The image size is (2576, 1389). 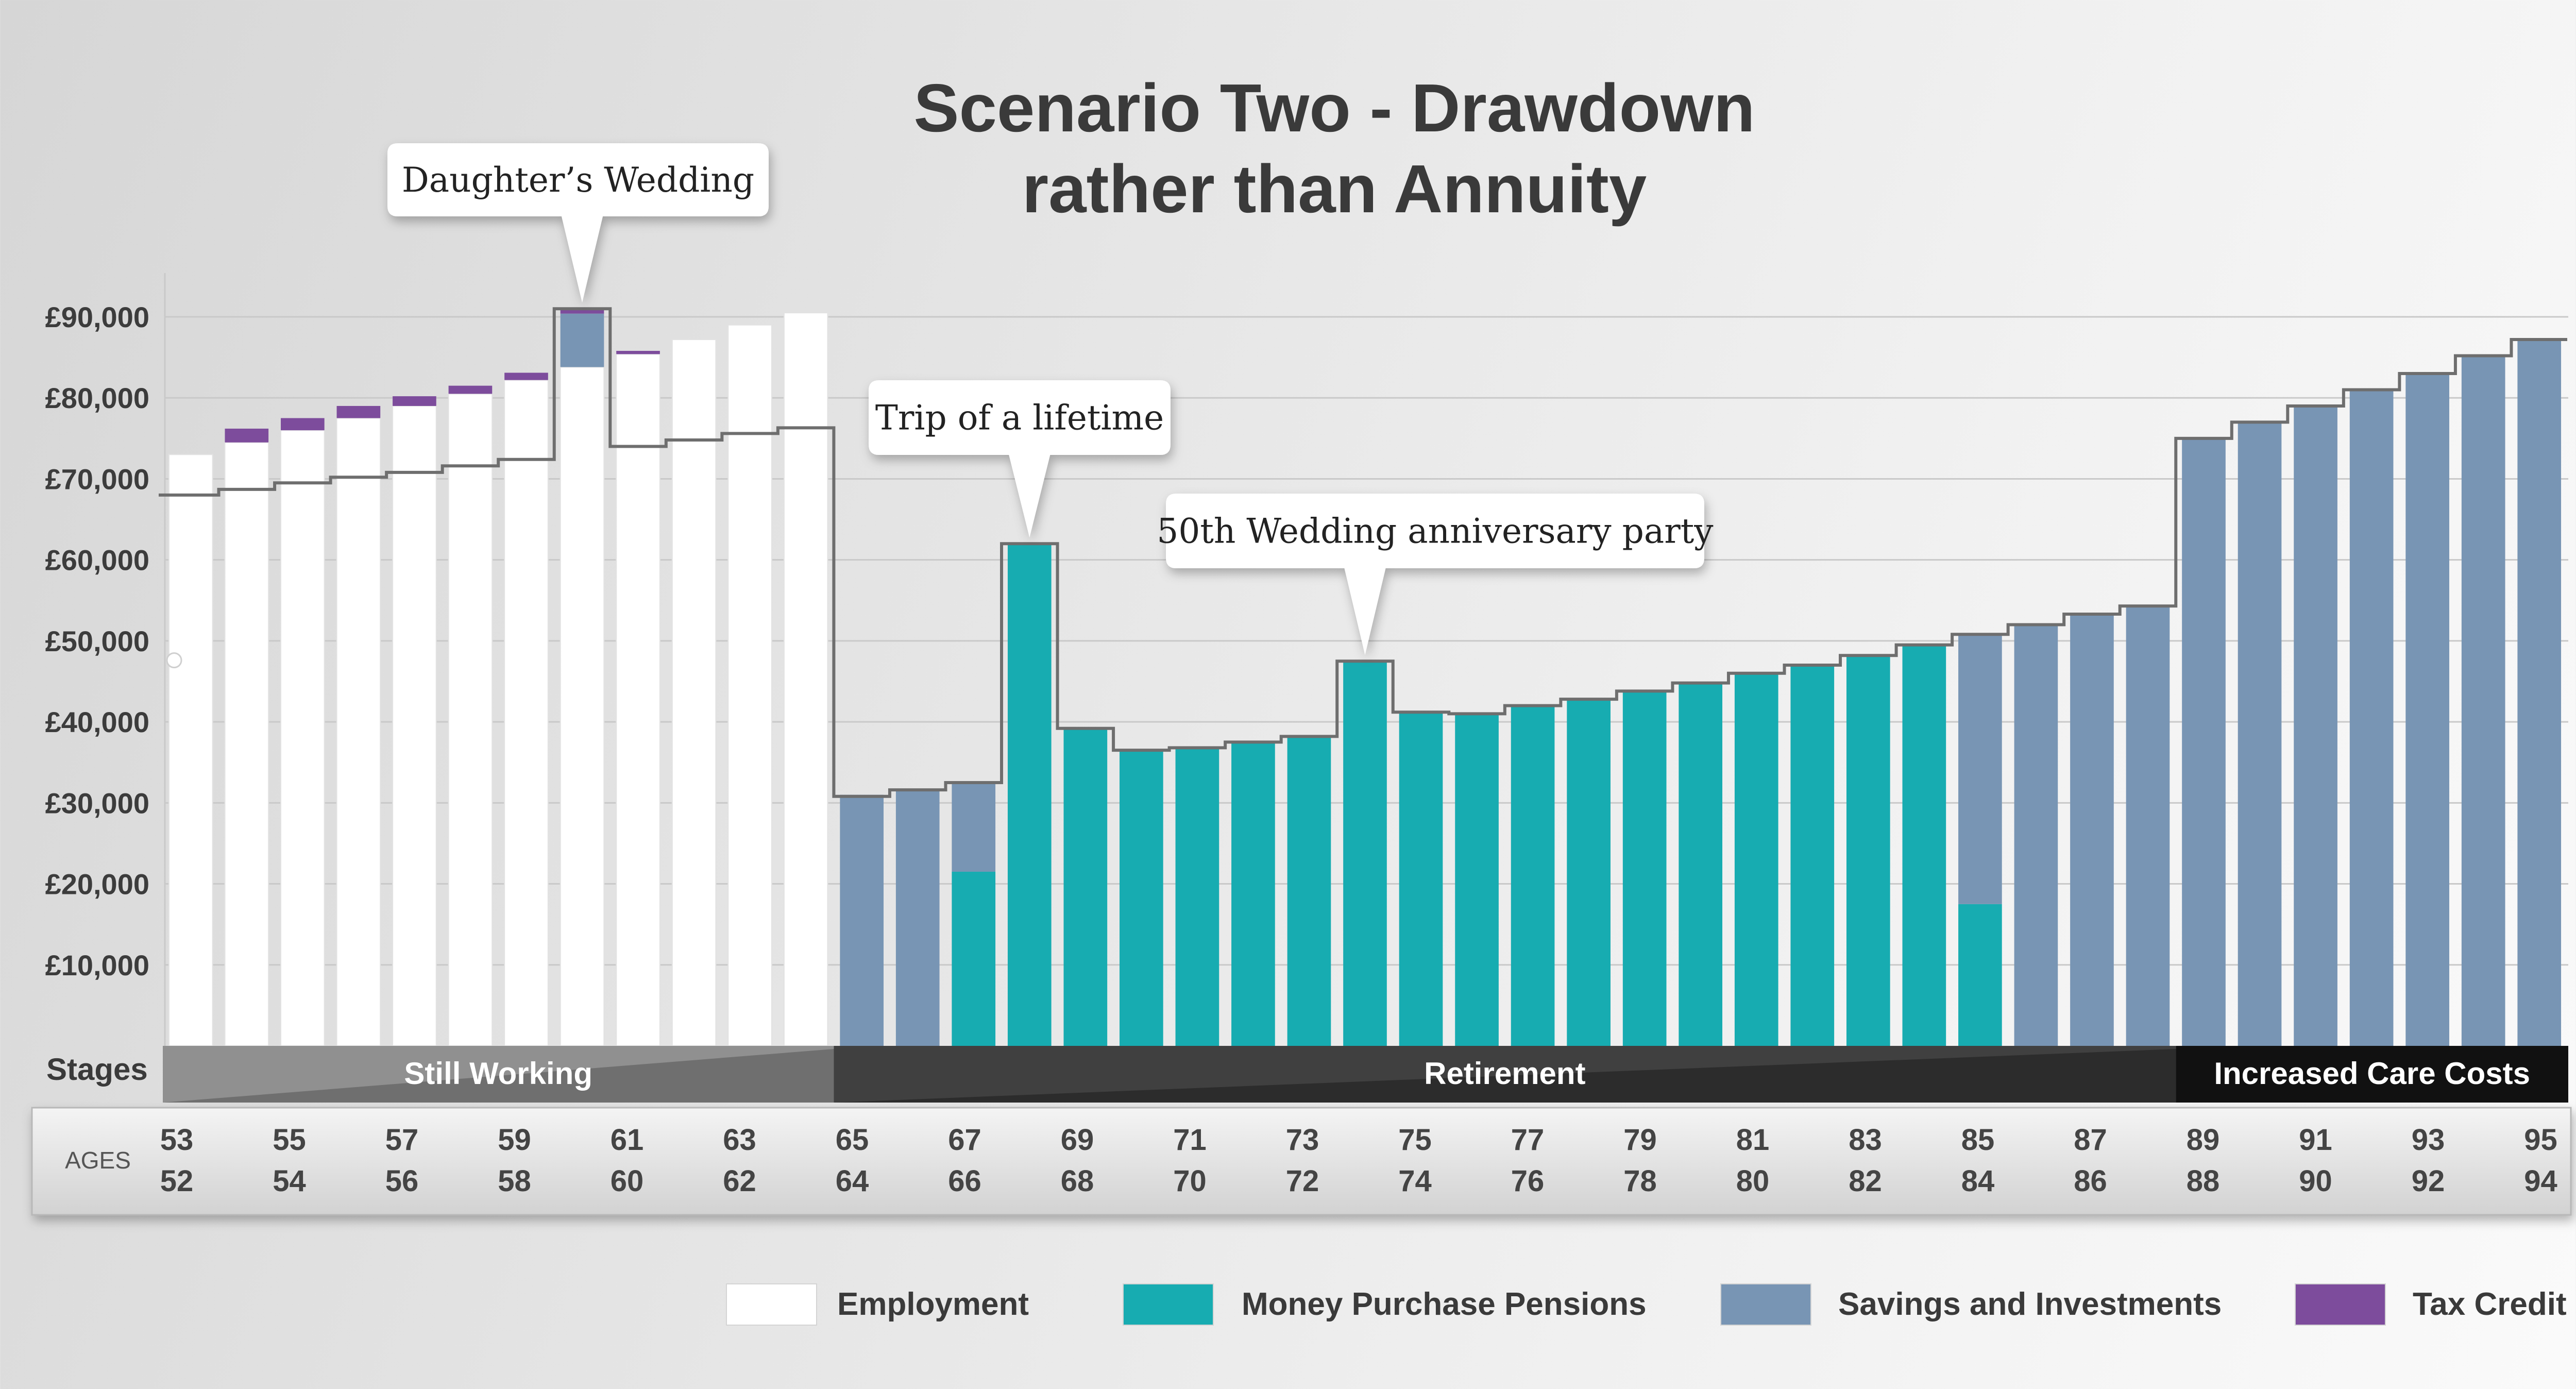 I want to click on stage-band-shade, so click(x=498, y=1076).